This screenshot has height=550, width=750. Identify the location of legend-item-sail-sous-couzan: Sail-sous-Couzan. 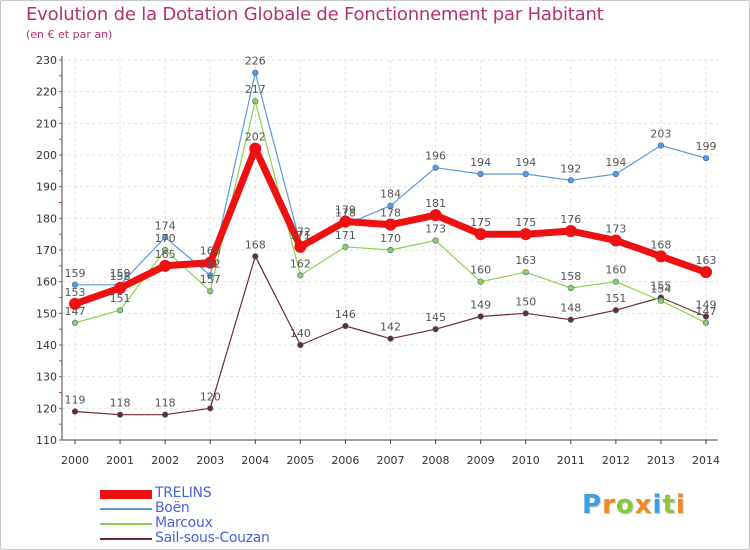
(230, 538).